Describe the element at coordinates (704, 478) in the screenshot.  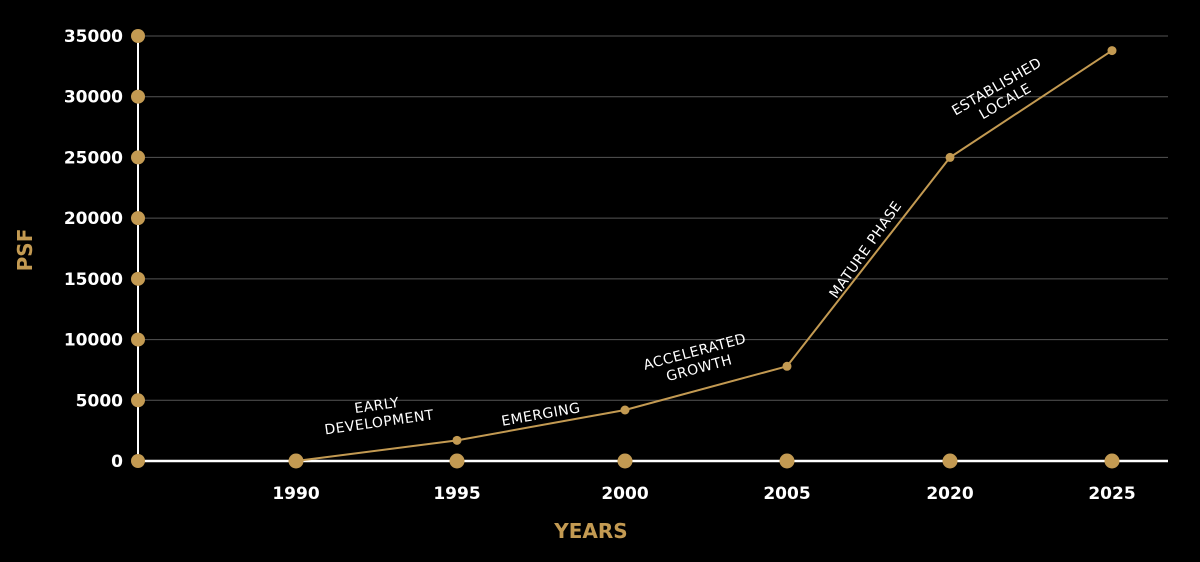
I see `x-ticks: 1990 1995 2000 2005 2020 2025` at that location.